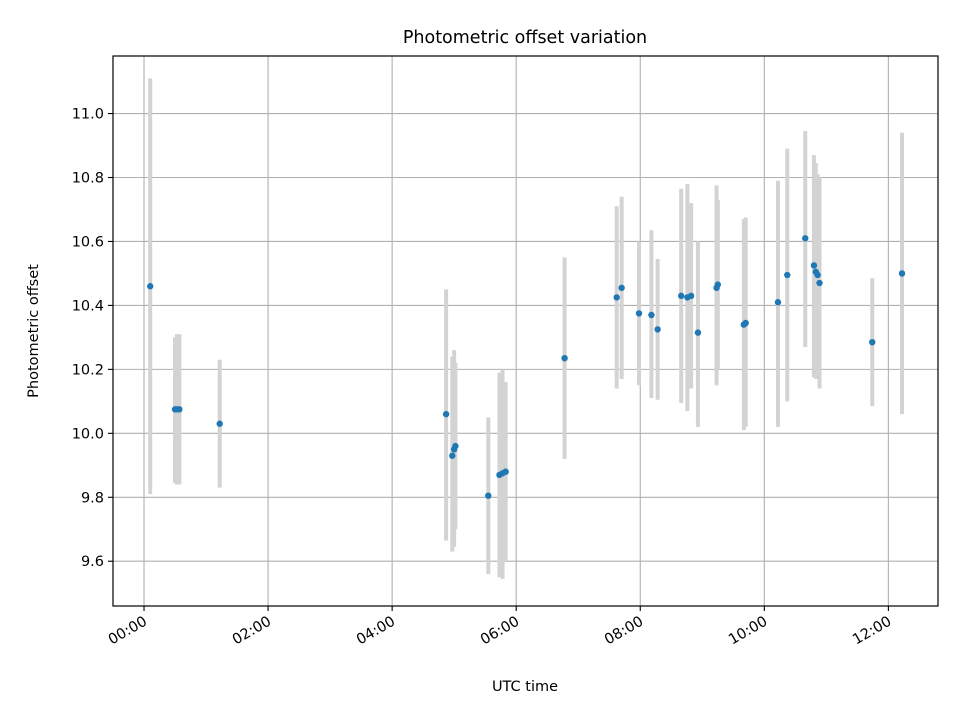 The width and height of the screenshot is (960, 720). I want to click on y-tick-label: 9.6, so click(92, 562).